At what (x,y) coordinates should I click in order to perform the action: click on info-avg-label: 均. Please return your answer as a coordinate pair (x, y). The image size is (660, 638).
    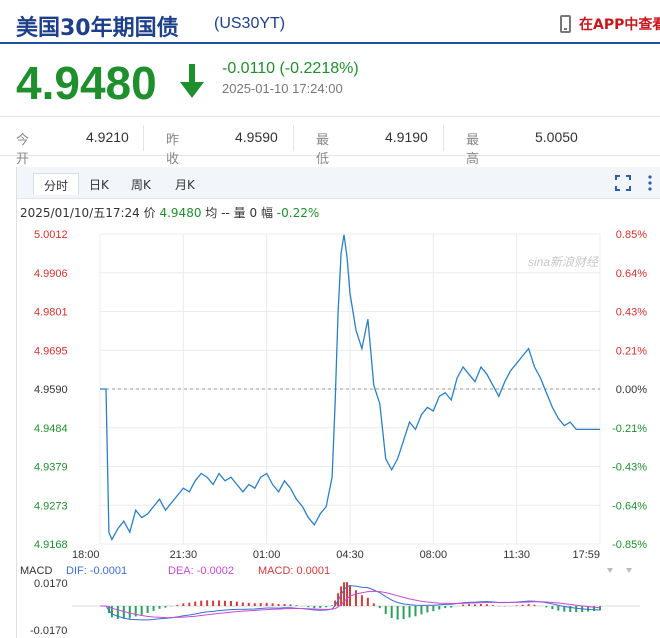
    Looking at the image, I should click on (211, 213).